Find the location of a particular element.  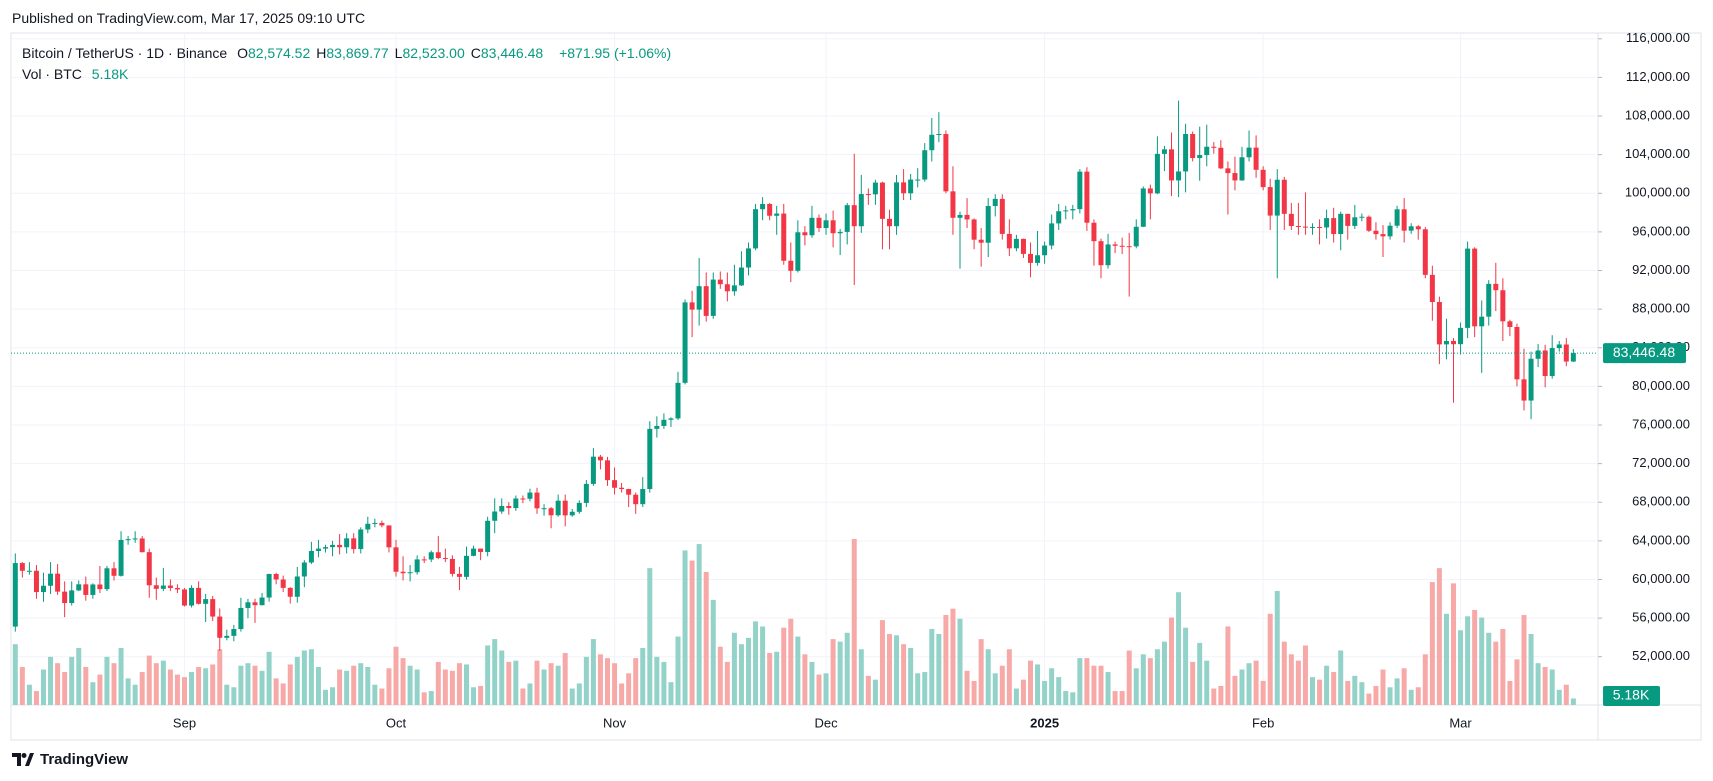

last-volume-box is located at coordinates (1631, 696).